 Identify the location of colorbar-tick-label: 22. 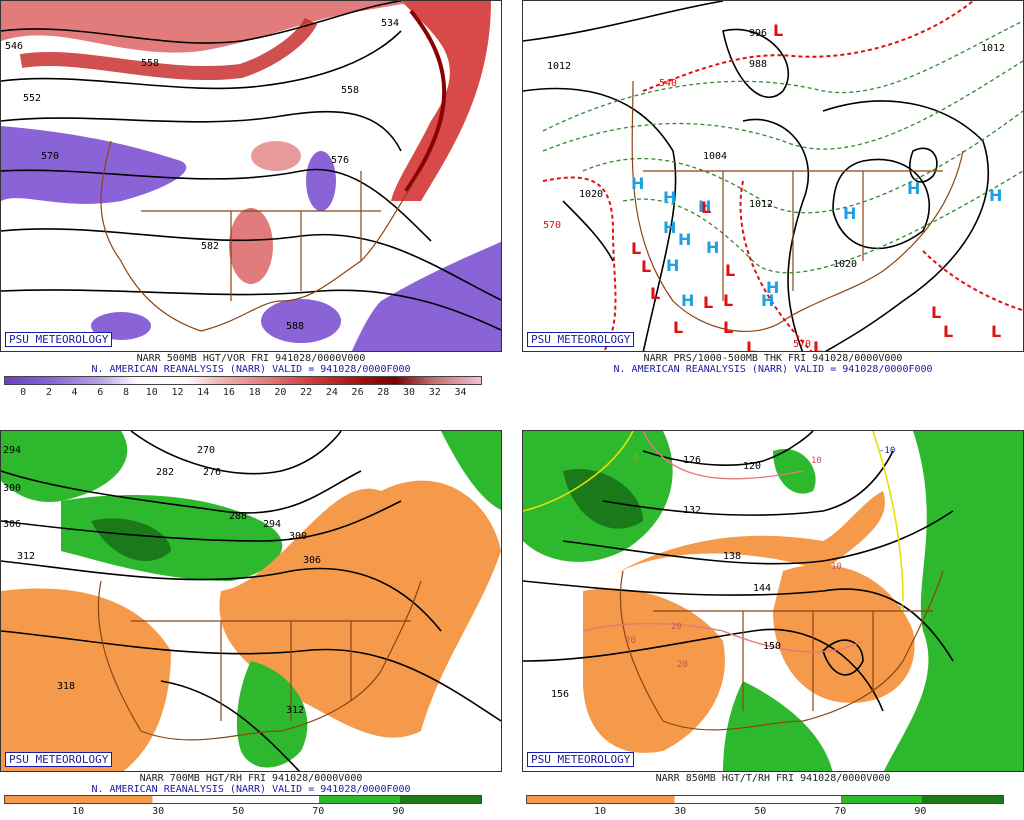
(306, 392).